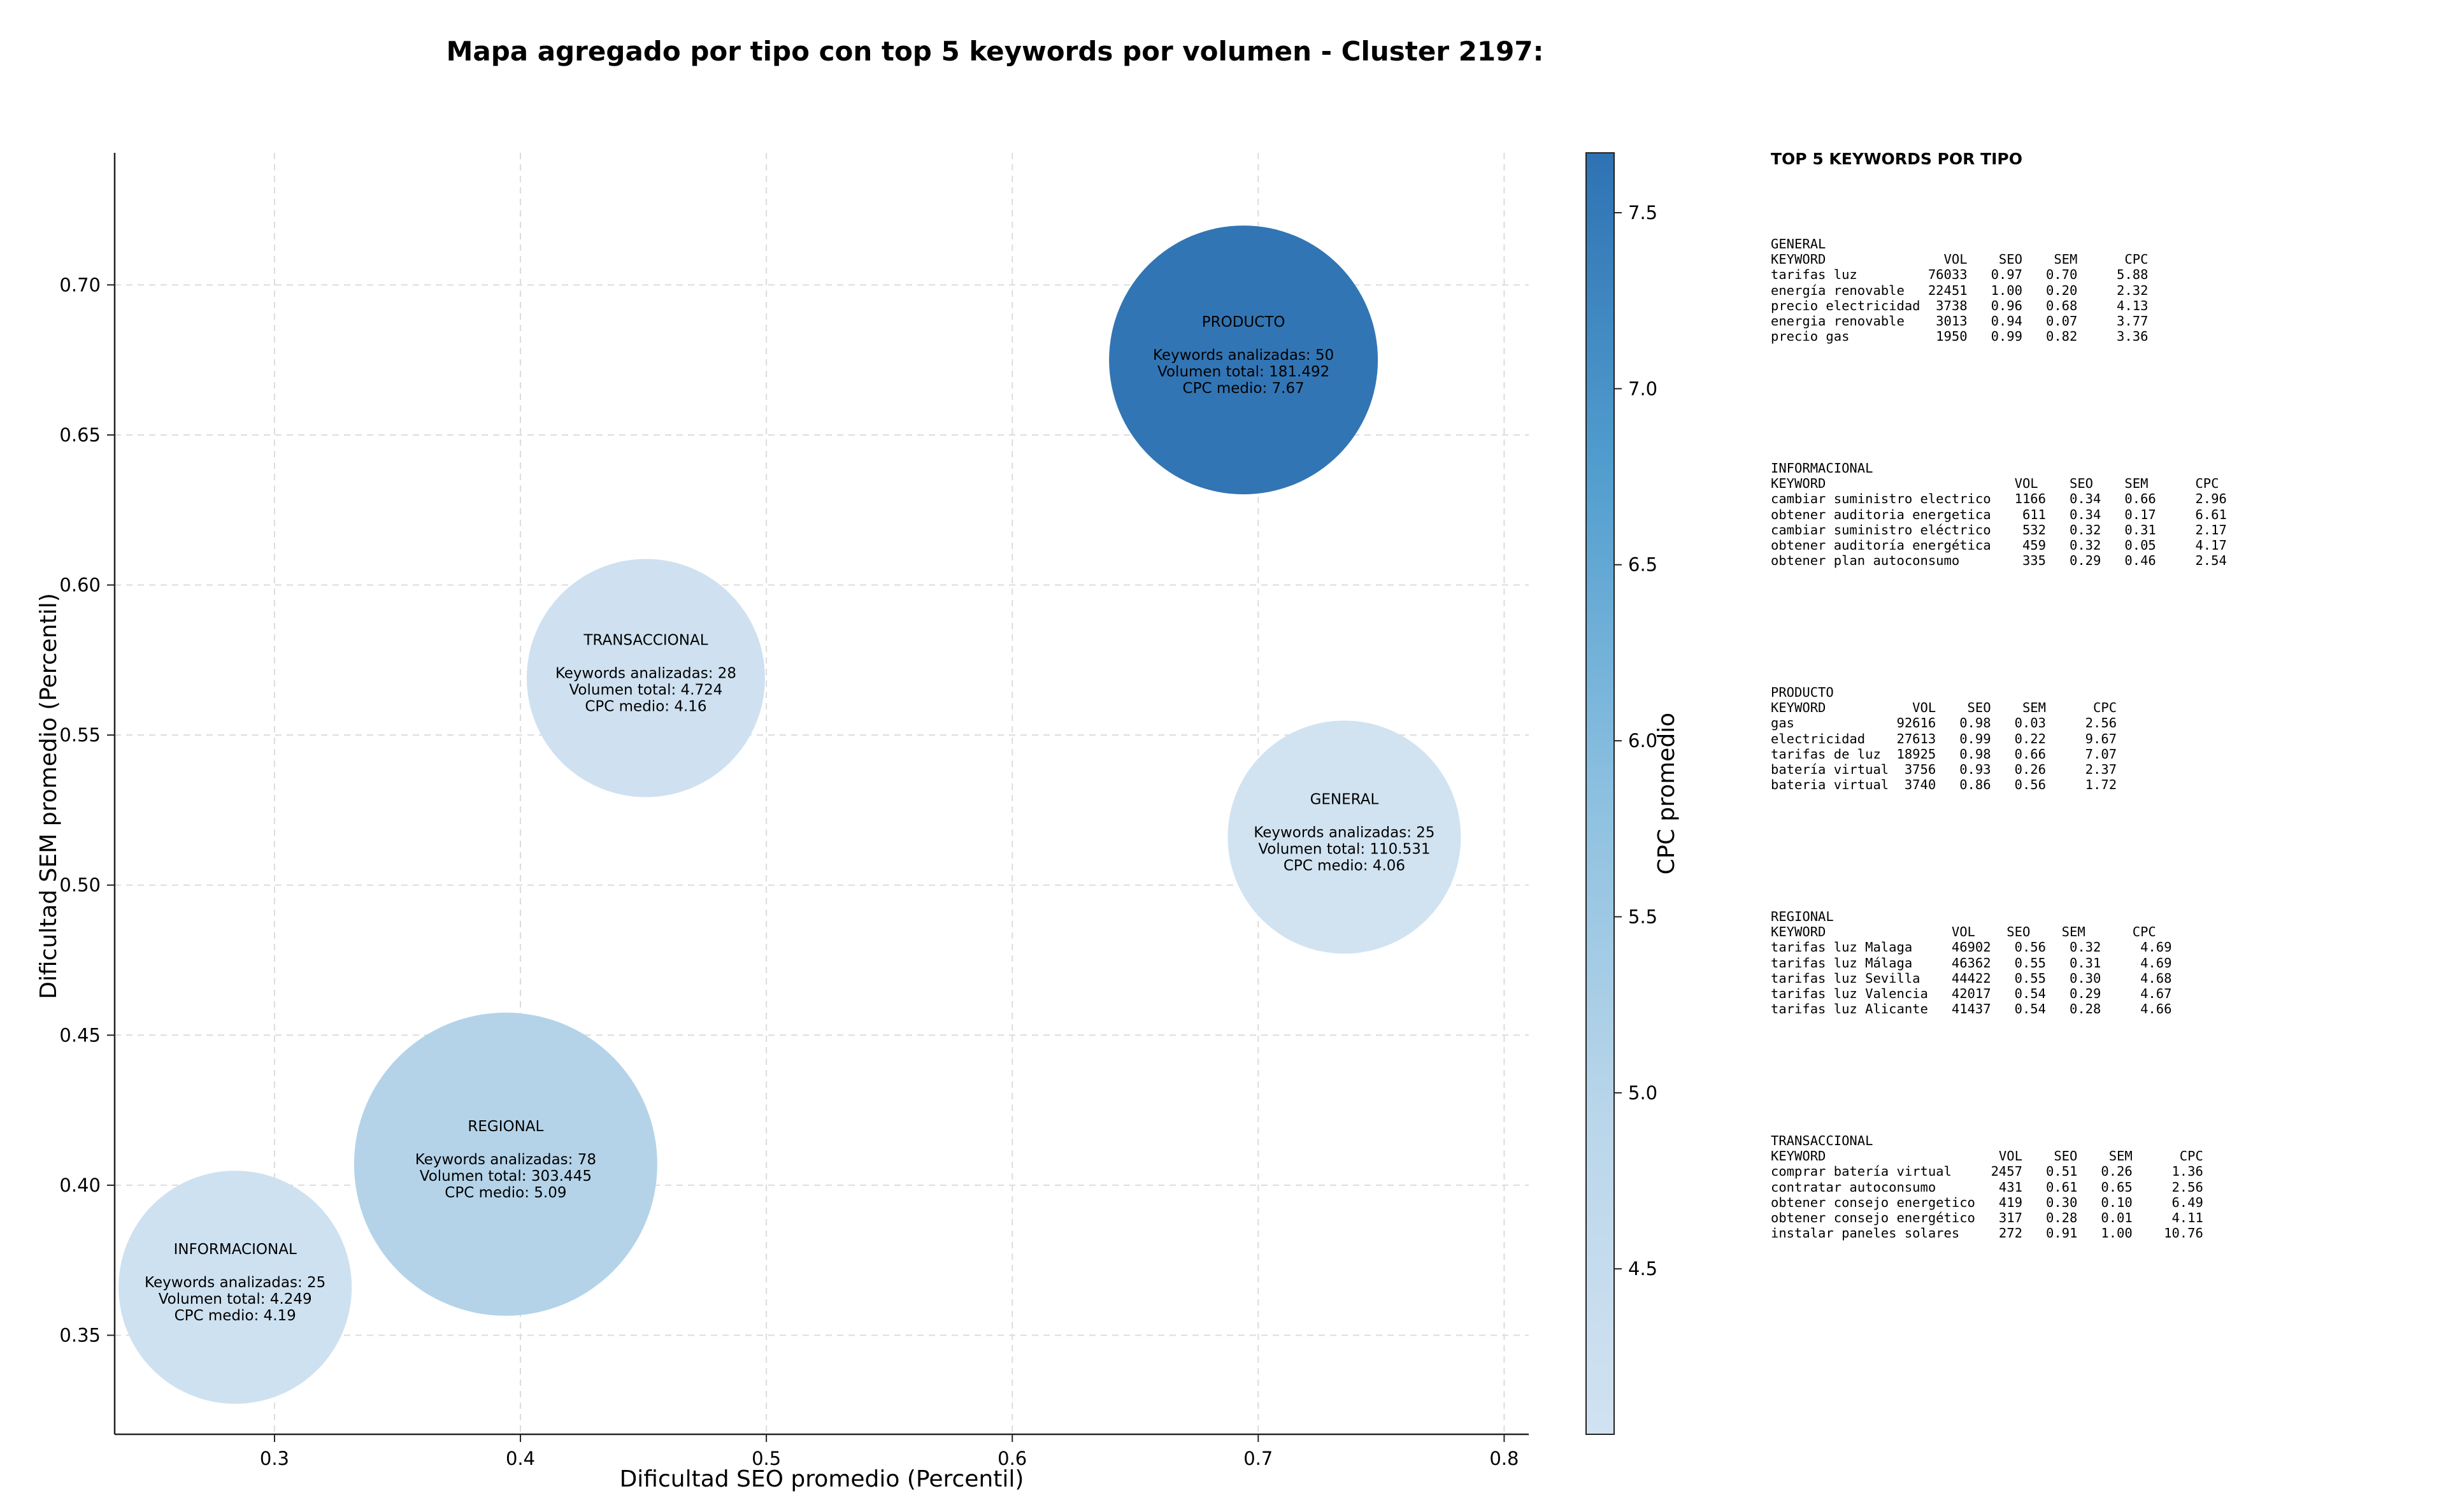 The height and width of the screenshot is (1512, 2446). I want to click on bubble-stat-label: Keywords analizadas: 28, so click(645, 674).